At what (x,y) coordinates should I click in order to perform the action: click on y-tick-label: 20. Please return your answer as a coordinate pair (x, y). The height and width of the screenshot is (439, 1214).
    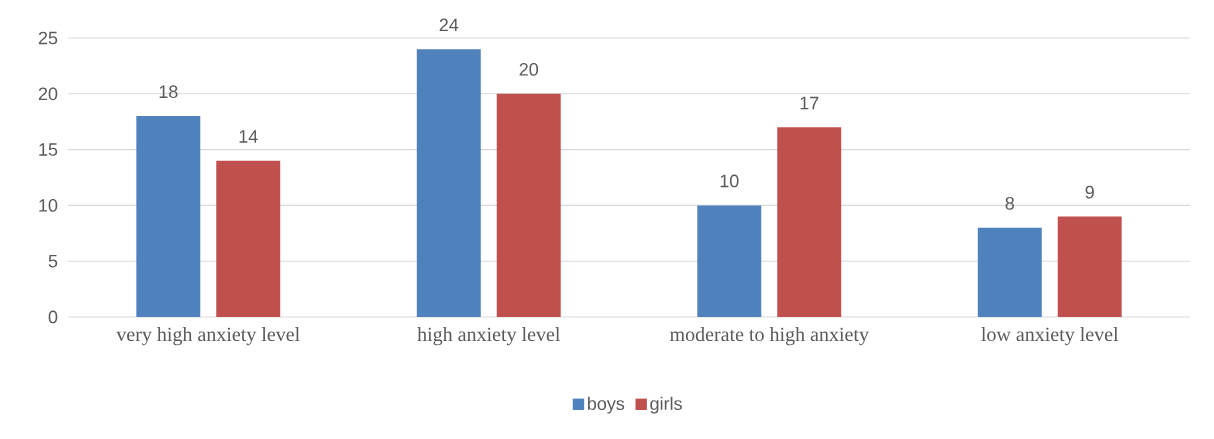
    Looking at the image, I should click on (48, 94).